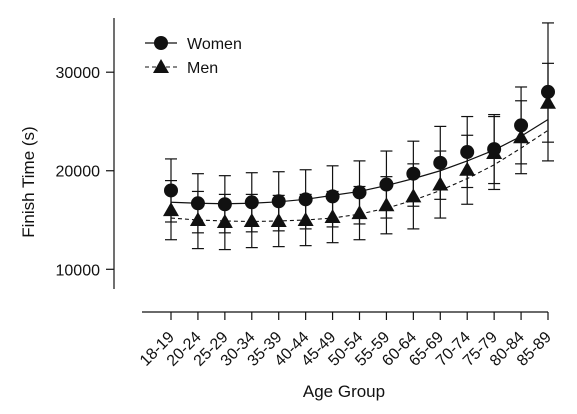 Image resolution: width=577 pixels, height=414 pixels. I want to click on y-tick-label: 10000, so click(78, 270).